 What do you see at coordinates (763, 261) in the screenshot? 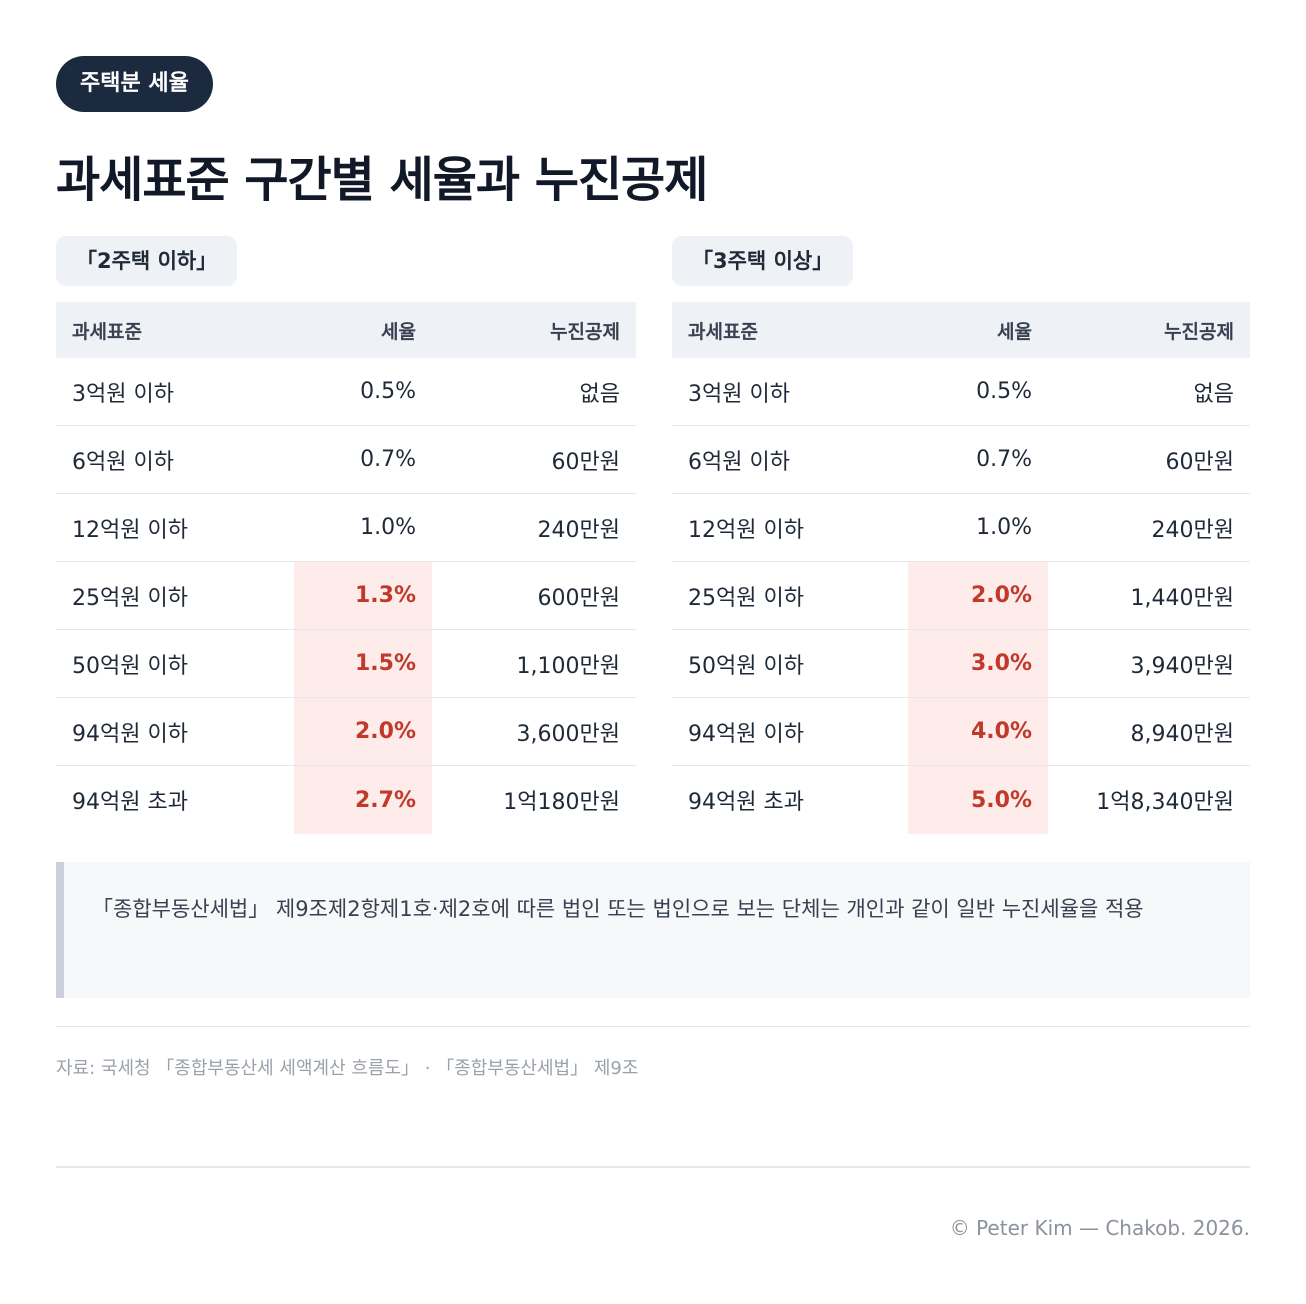
I see `panel-label: 「3주택 이상」` at bounding box center [763, 261].